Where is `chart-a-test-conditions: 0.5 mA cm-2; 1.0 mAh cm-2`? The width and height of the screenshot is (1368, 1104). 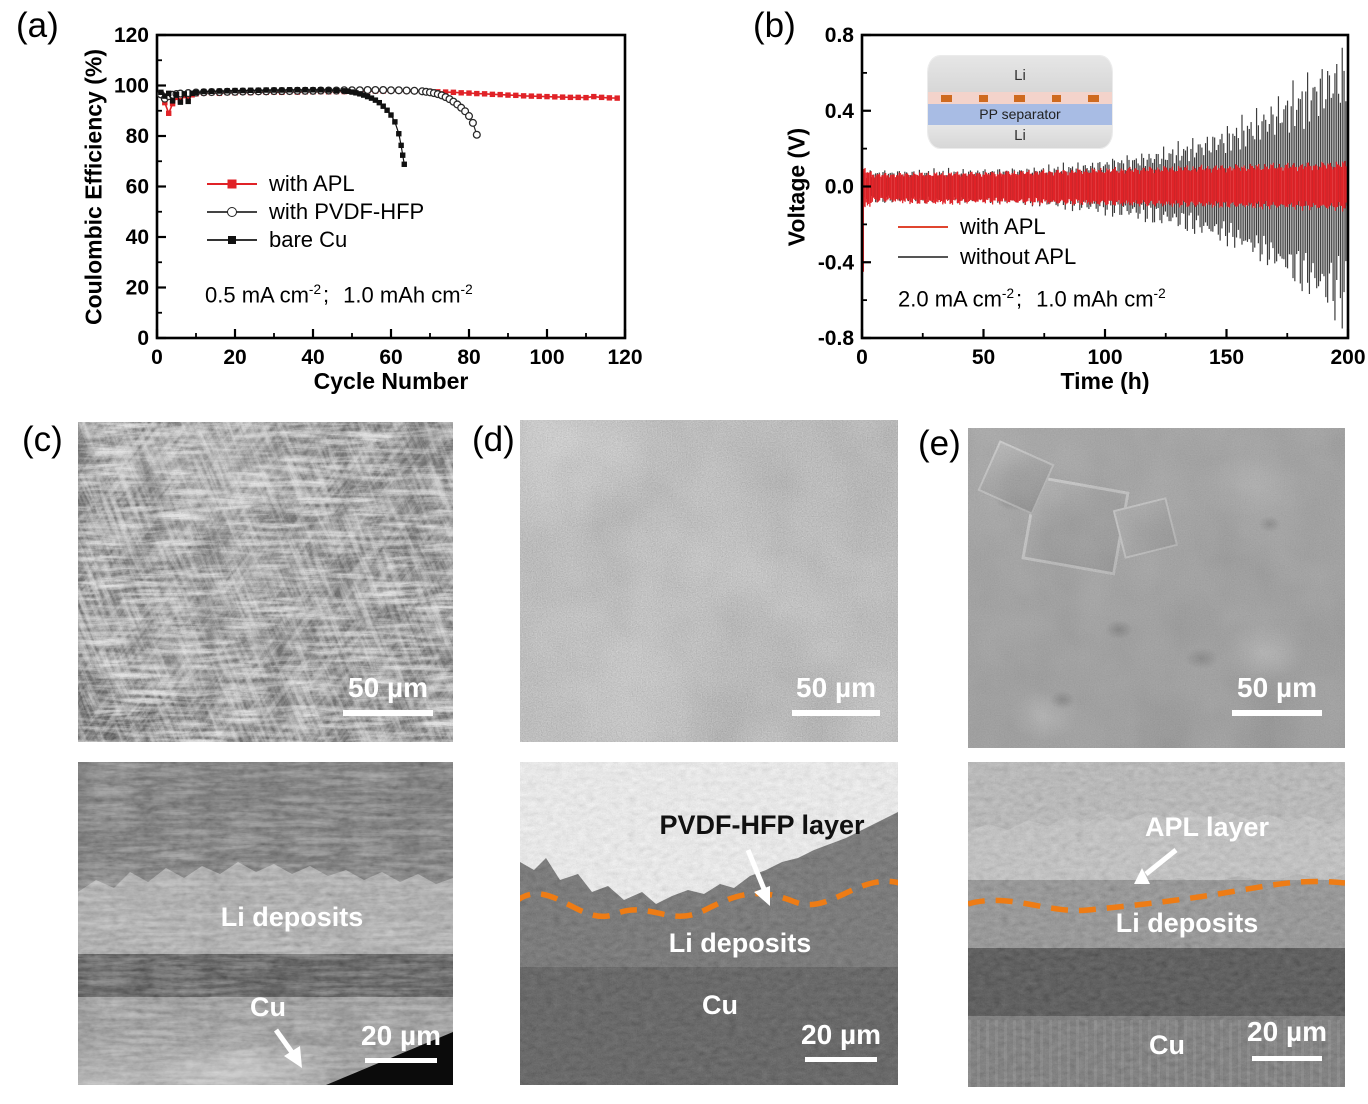 chart-a-test-conditions: 0.5 mA cm-2; 1.0 mAh cm-2 is located at coordinates (339, 295).